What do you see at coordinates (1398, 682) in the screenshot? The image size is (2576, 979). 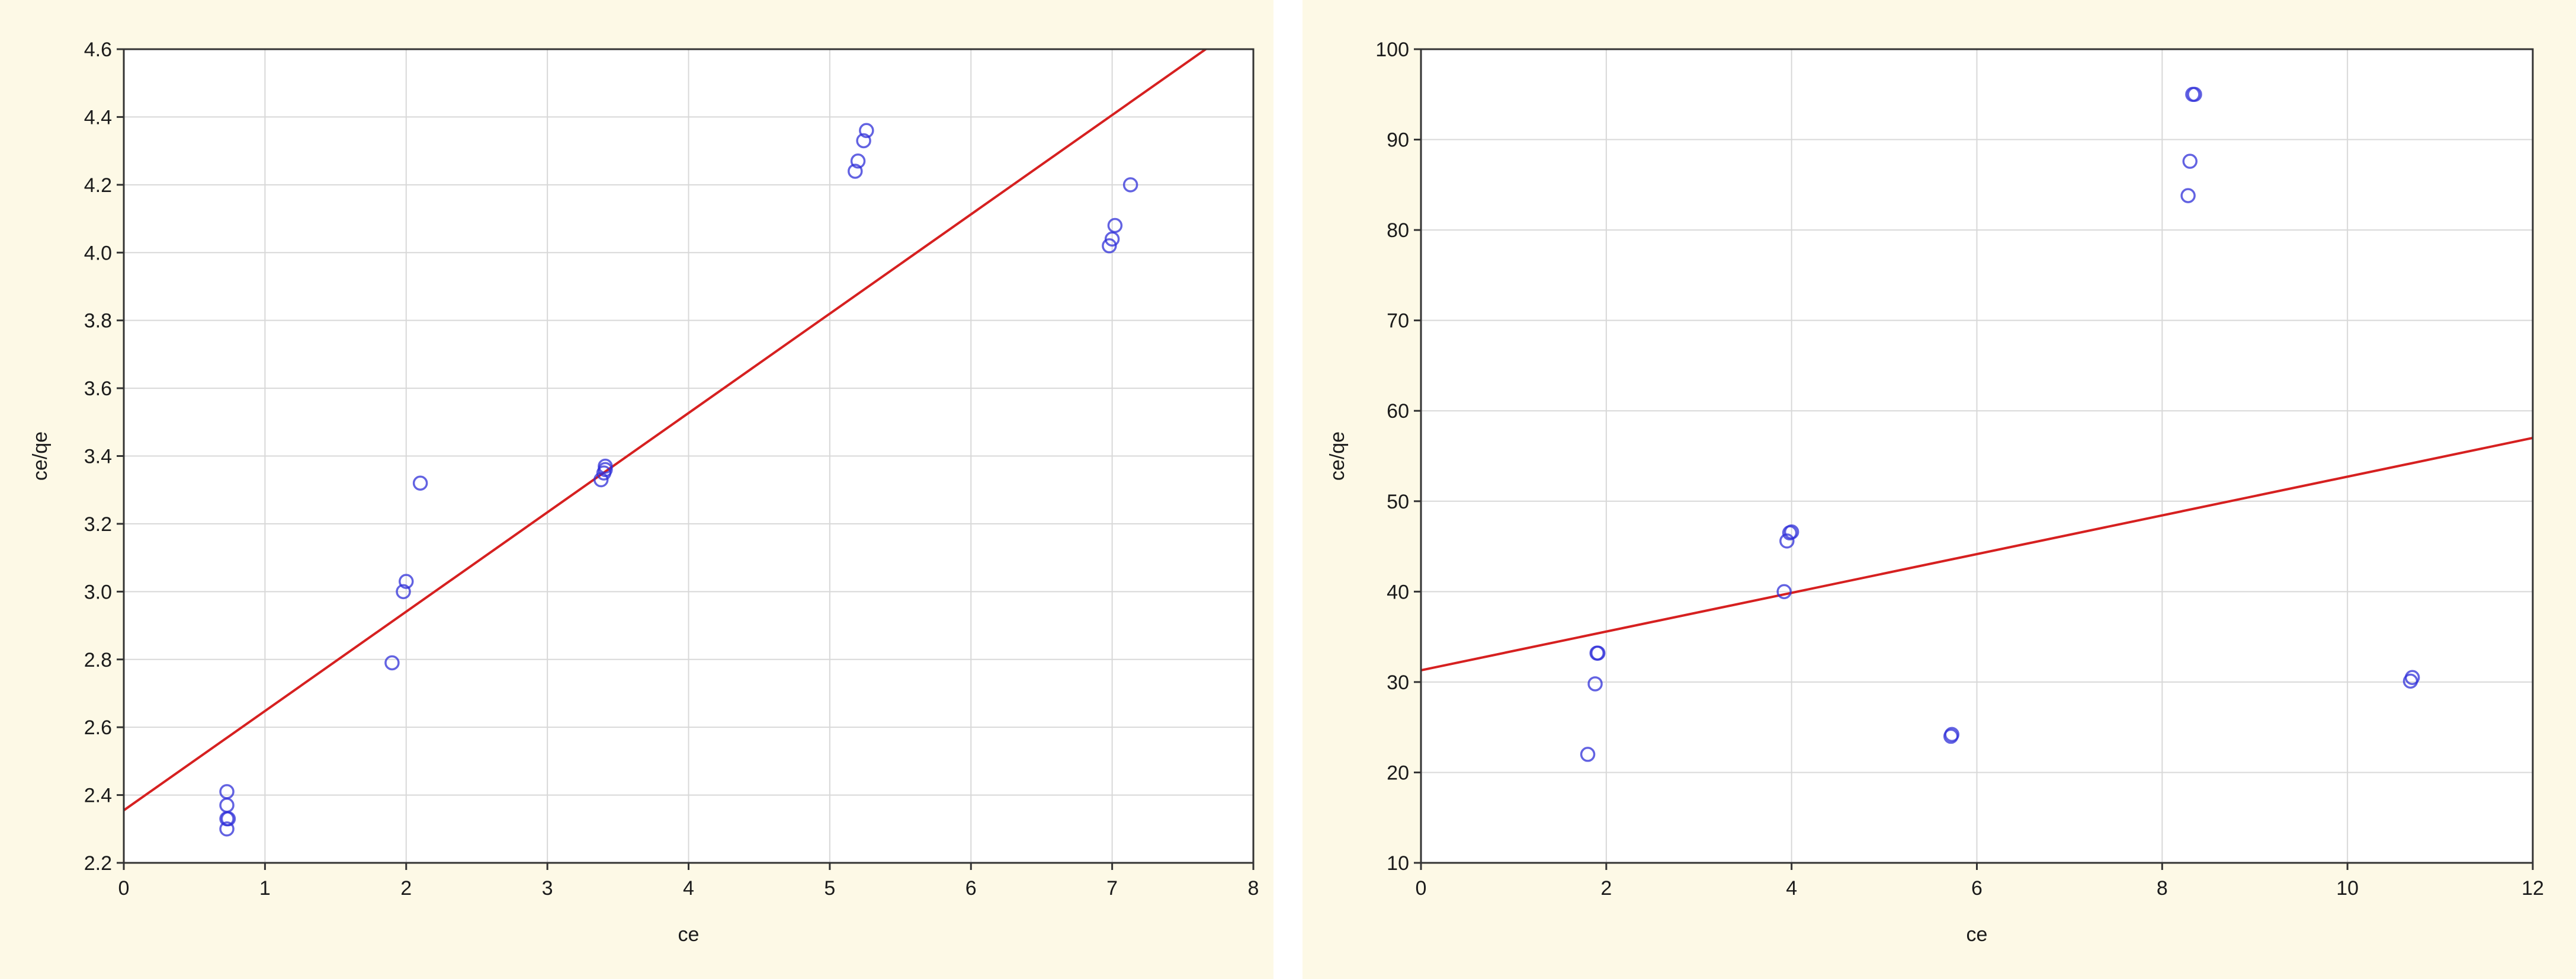 I see `y-tick-label: 30` at bounding box center [1398, 682].